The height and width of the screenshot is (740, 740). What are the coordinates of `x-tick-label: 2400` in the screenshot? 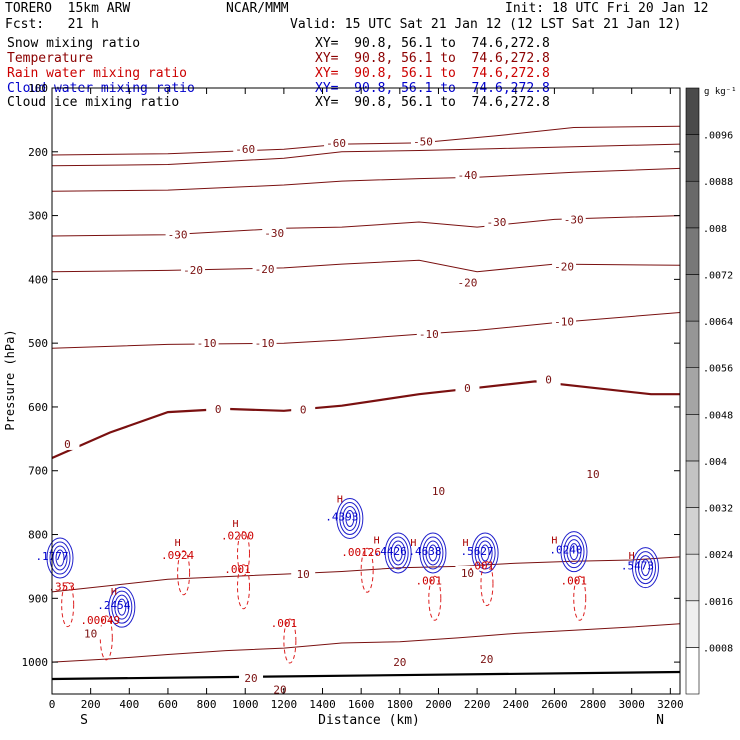 It's located at (516, 704).